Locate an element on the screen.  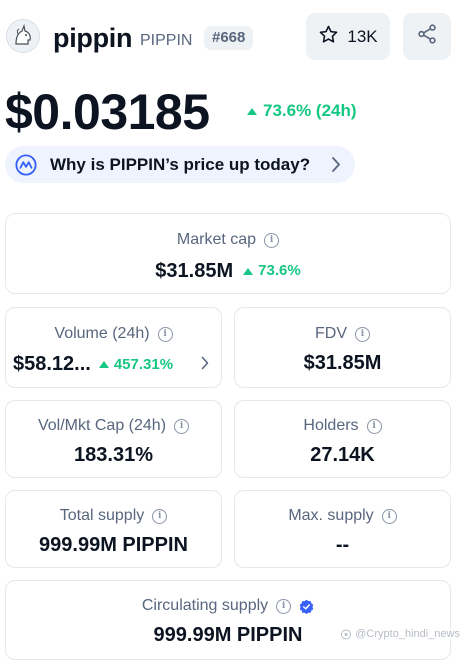
market-cap-value-row: $31.85M 73.6% is located at coordinates (228, 271).